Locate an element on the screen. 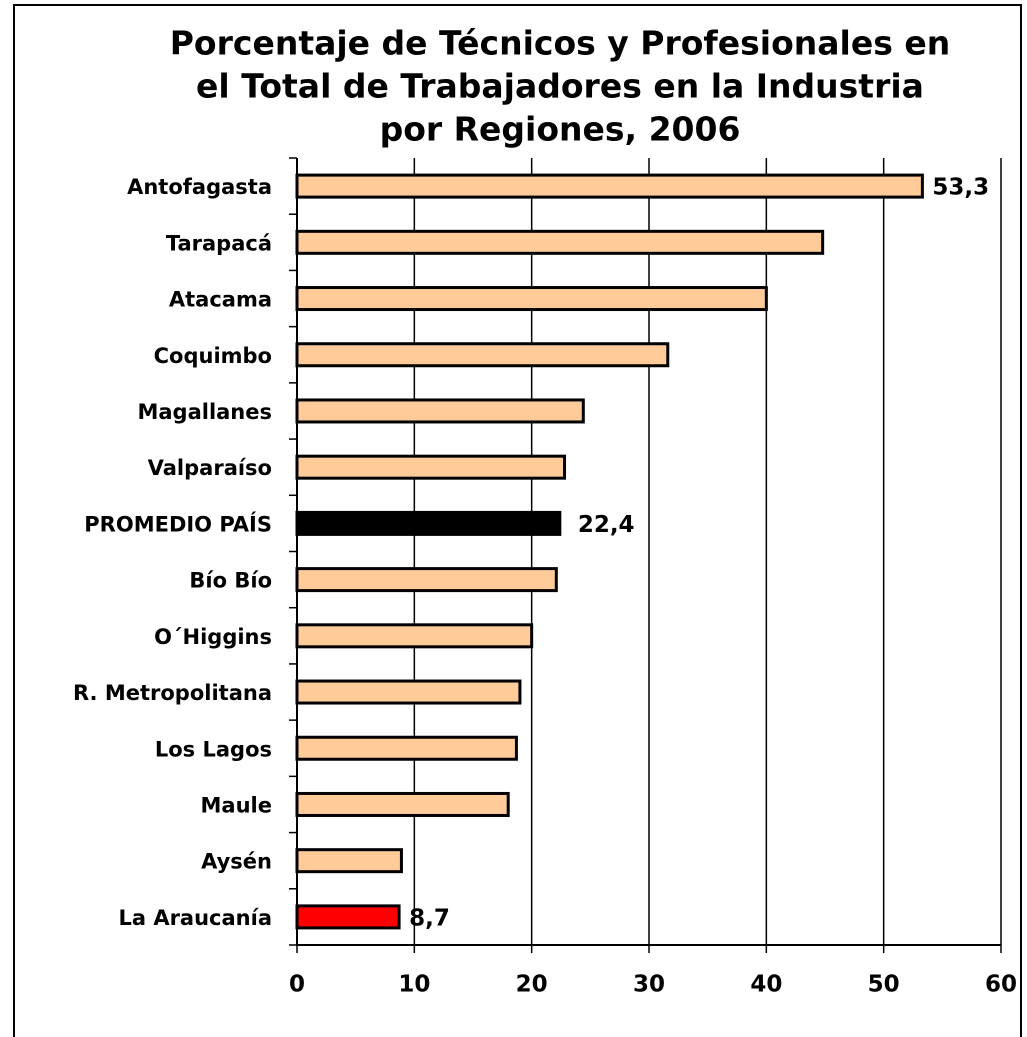 The height and width of the screenshot is (1037, 1027). y-tick-label: Aysén is located at coordinates (236, 862).